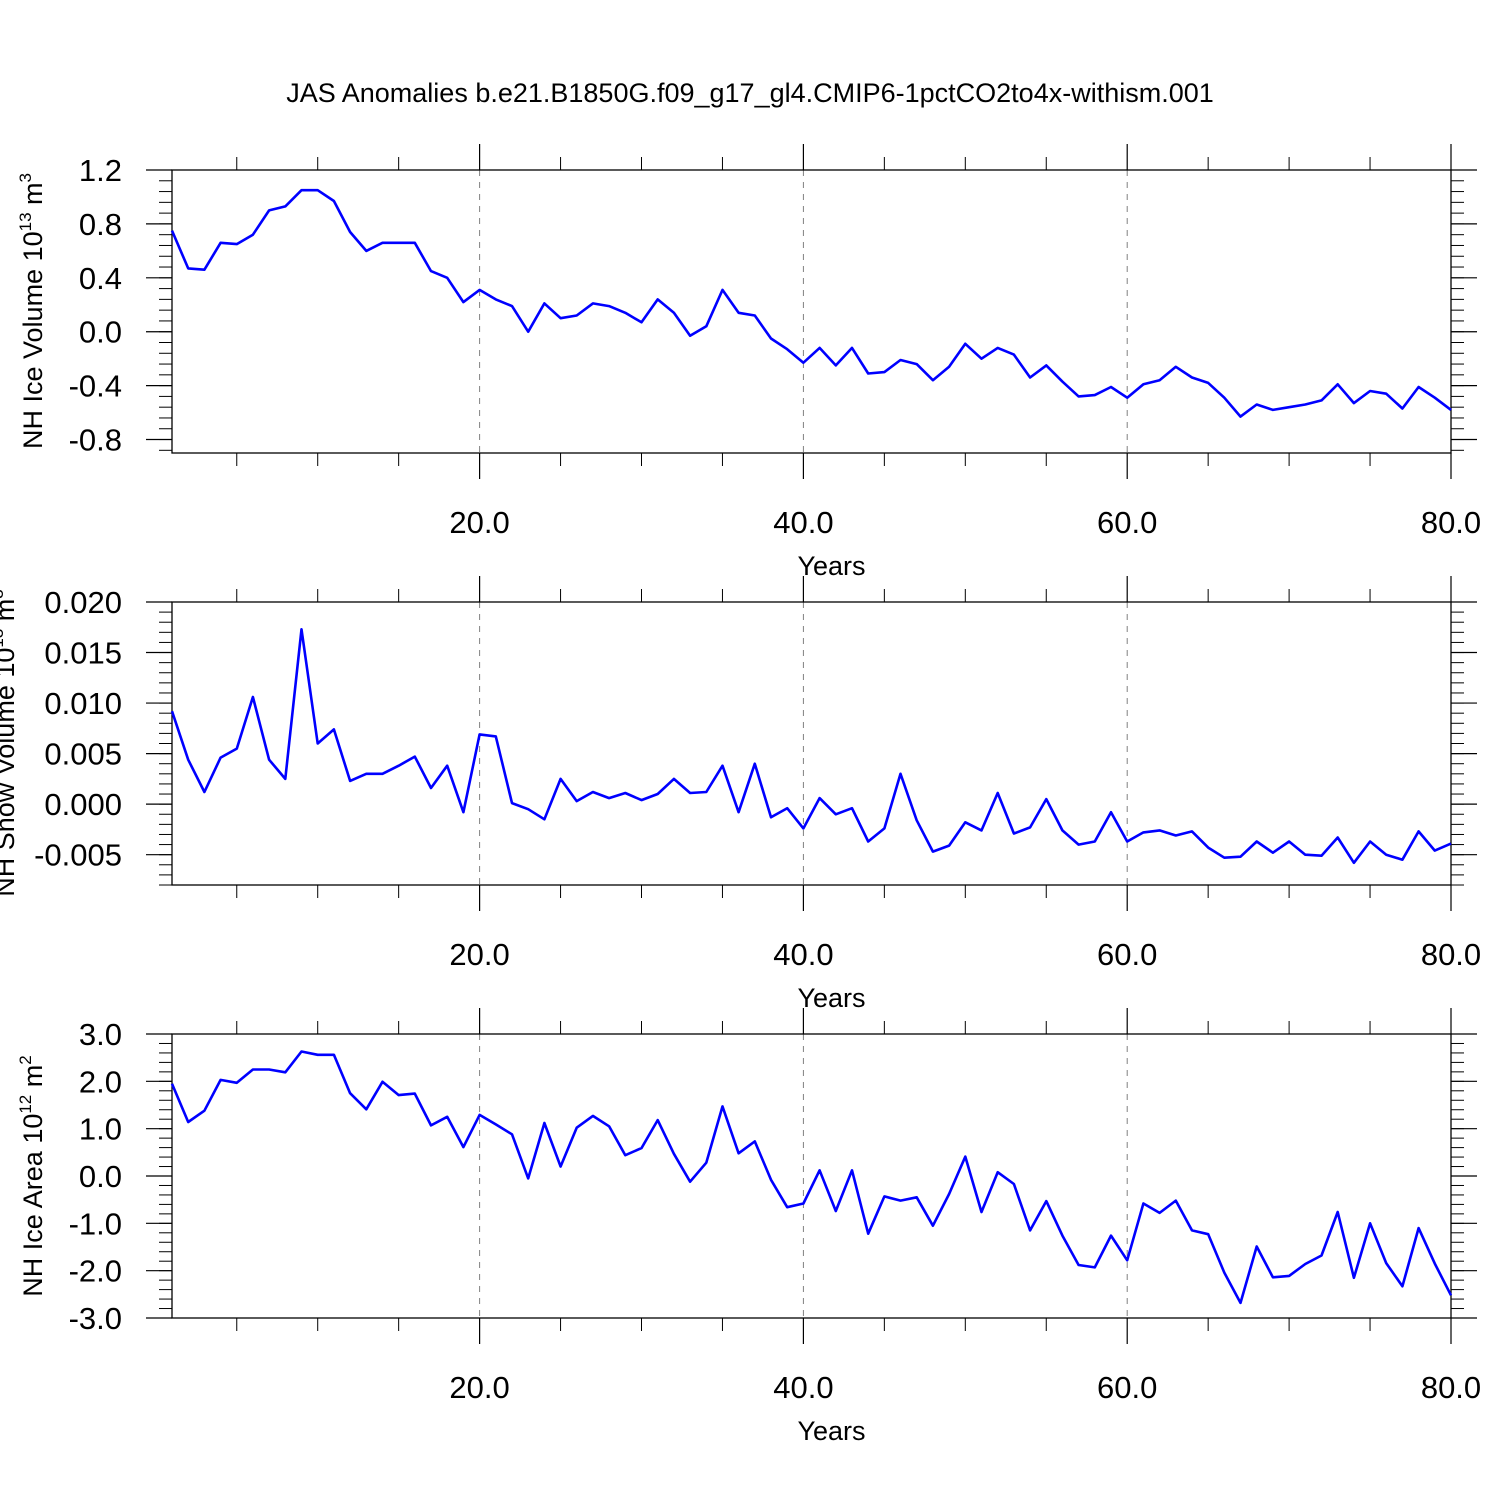  I want to click on y-tick-label: -0.4, so click(95, 386).